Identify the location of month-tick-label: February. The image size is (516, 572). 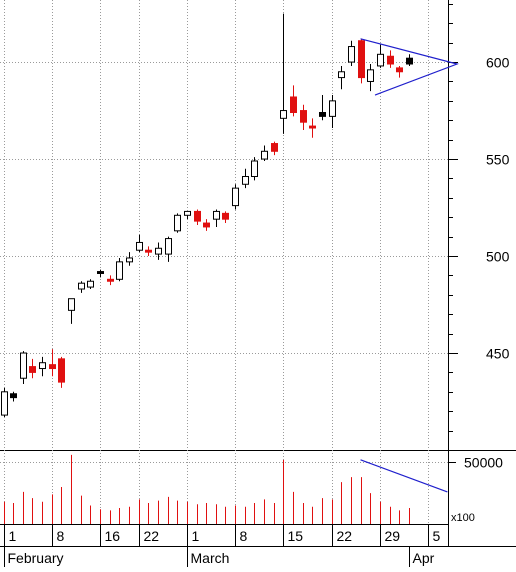
(36, 558).